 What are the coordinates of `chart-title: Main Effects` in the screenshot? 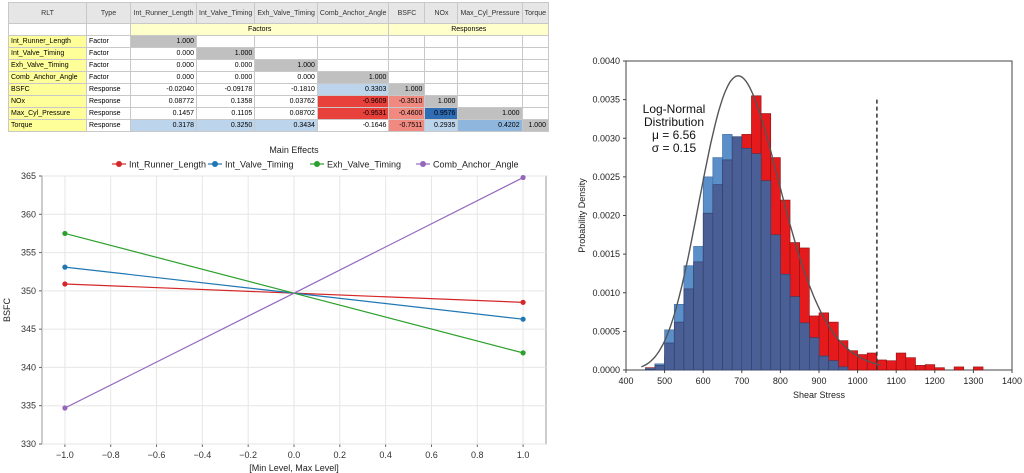 It's located at (294, 150).